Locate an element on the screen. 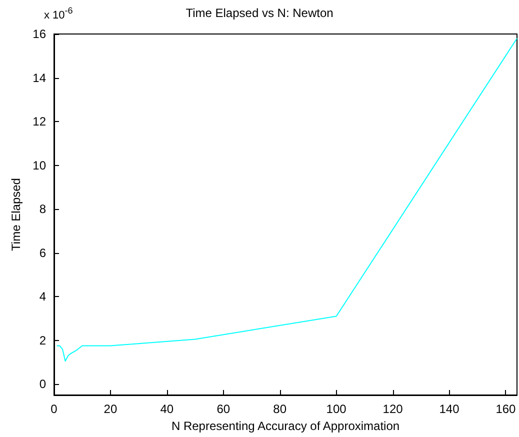 The width and height of the screenshot is (519, 437). y-tick-label: 12 is located at coordinates (39, 121).